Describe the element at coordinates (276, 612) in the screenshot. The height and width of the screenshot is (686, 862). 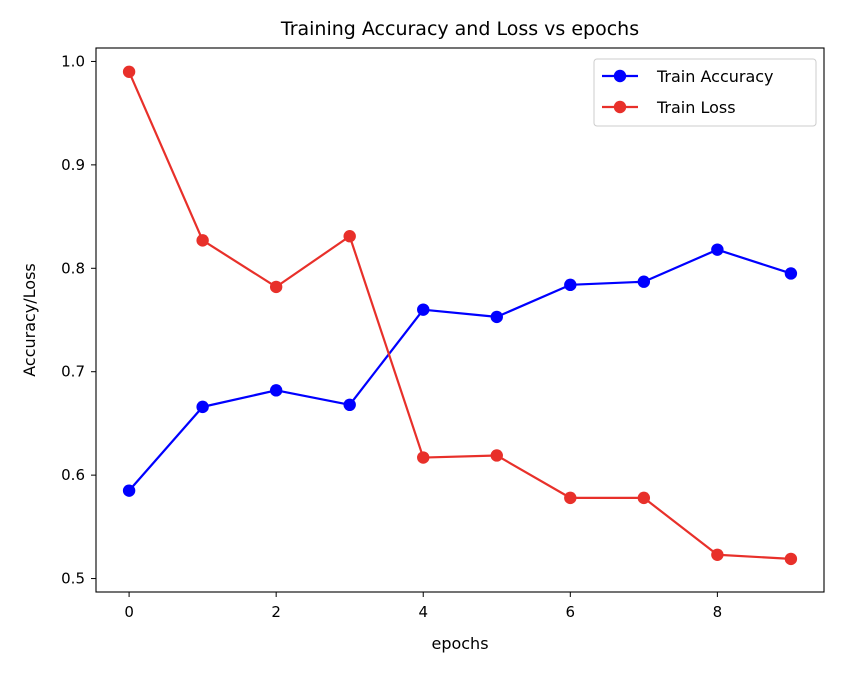
I see `x-tick-label: 2` at that location.